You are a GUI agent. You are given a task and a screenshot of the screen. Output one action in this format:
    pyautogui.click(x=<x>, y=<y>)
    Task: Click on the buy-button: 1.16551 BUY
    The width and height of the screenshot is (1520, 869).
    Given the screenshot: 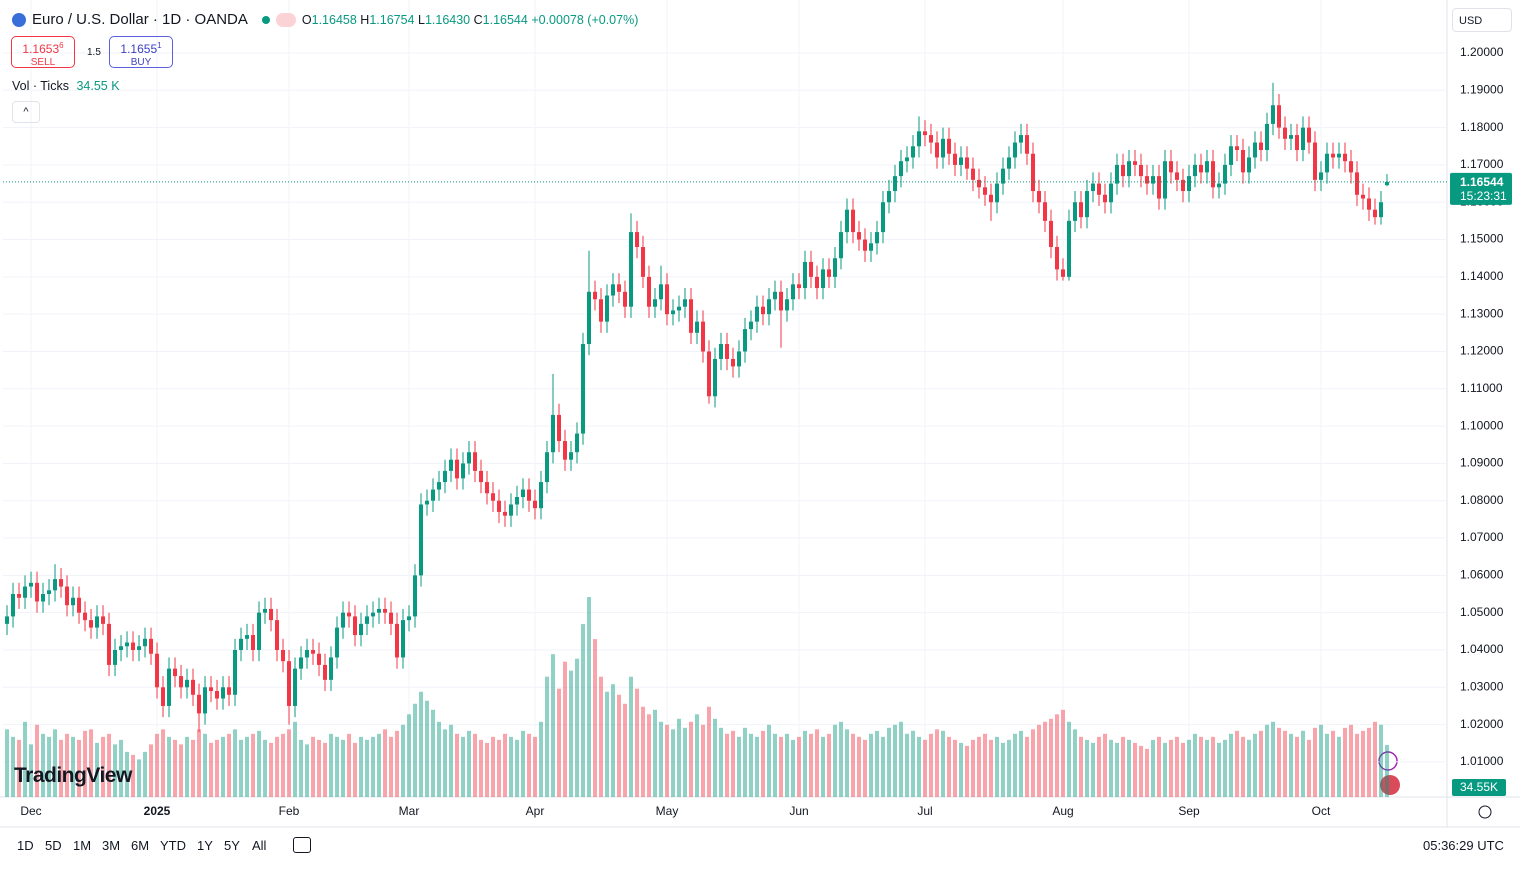 What is the action you would take?
    pyautogui.click(x=141, y=52)
    